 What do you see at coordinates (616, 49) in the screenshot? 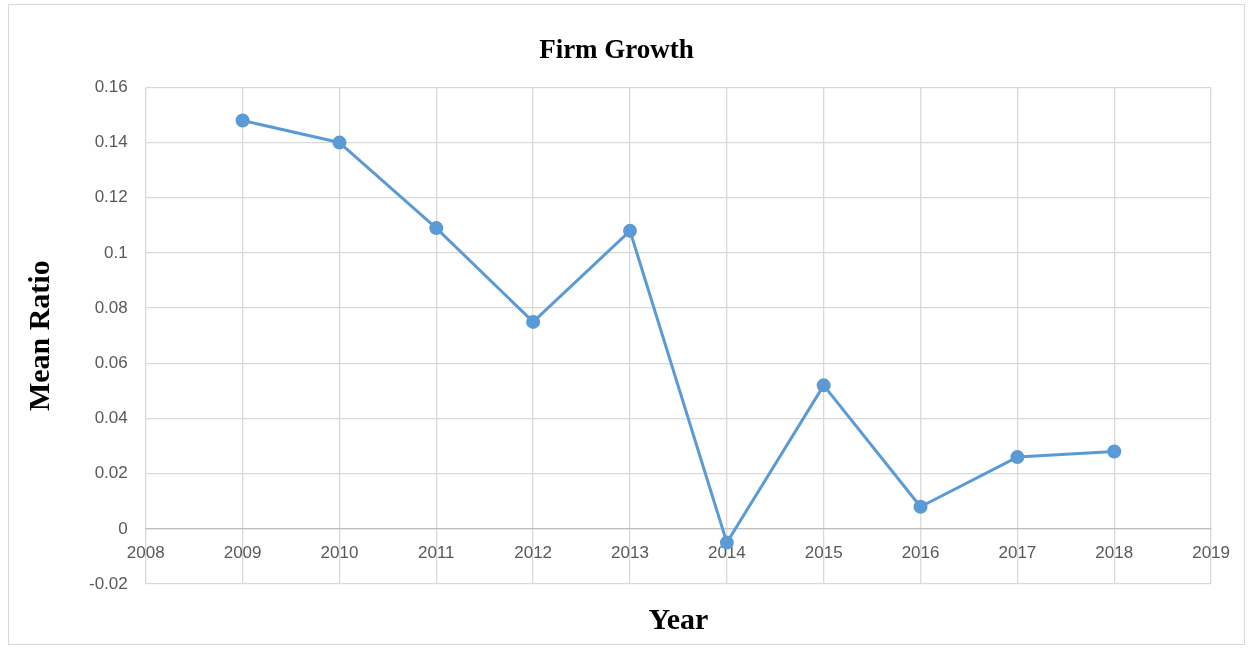
I see `chart-title: Firm Growth` at bounding box center [616, 49].